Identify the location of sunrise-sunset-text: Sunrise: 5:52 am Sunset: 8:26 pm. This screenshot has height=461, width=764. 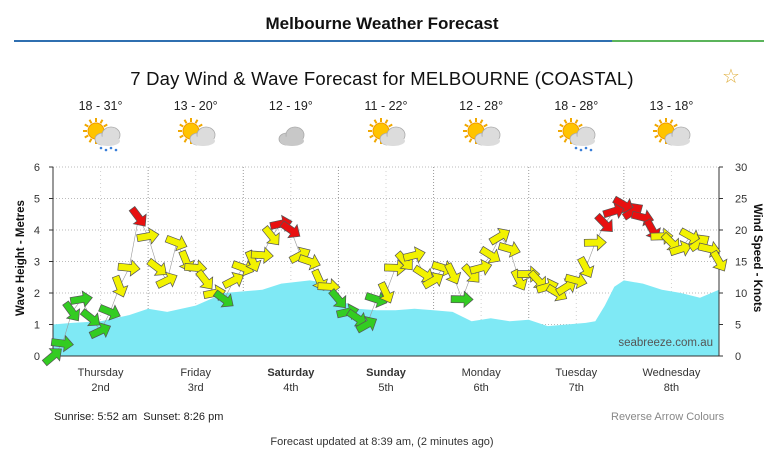
(139, 417).